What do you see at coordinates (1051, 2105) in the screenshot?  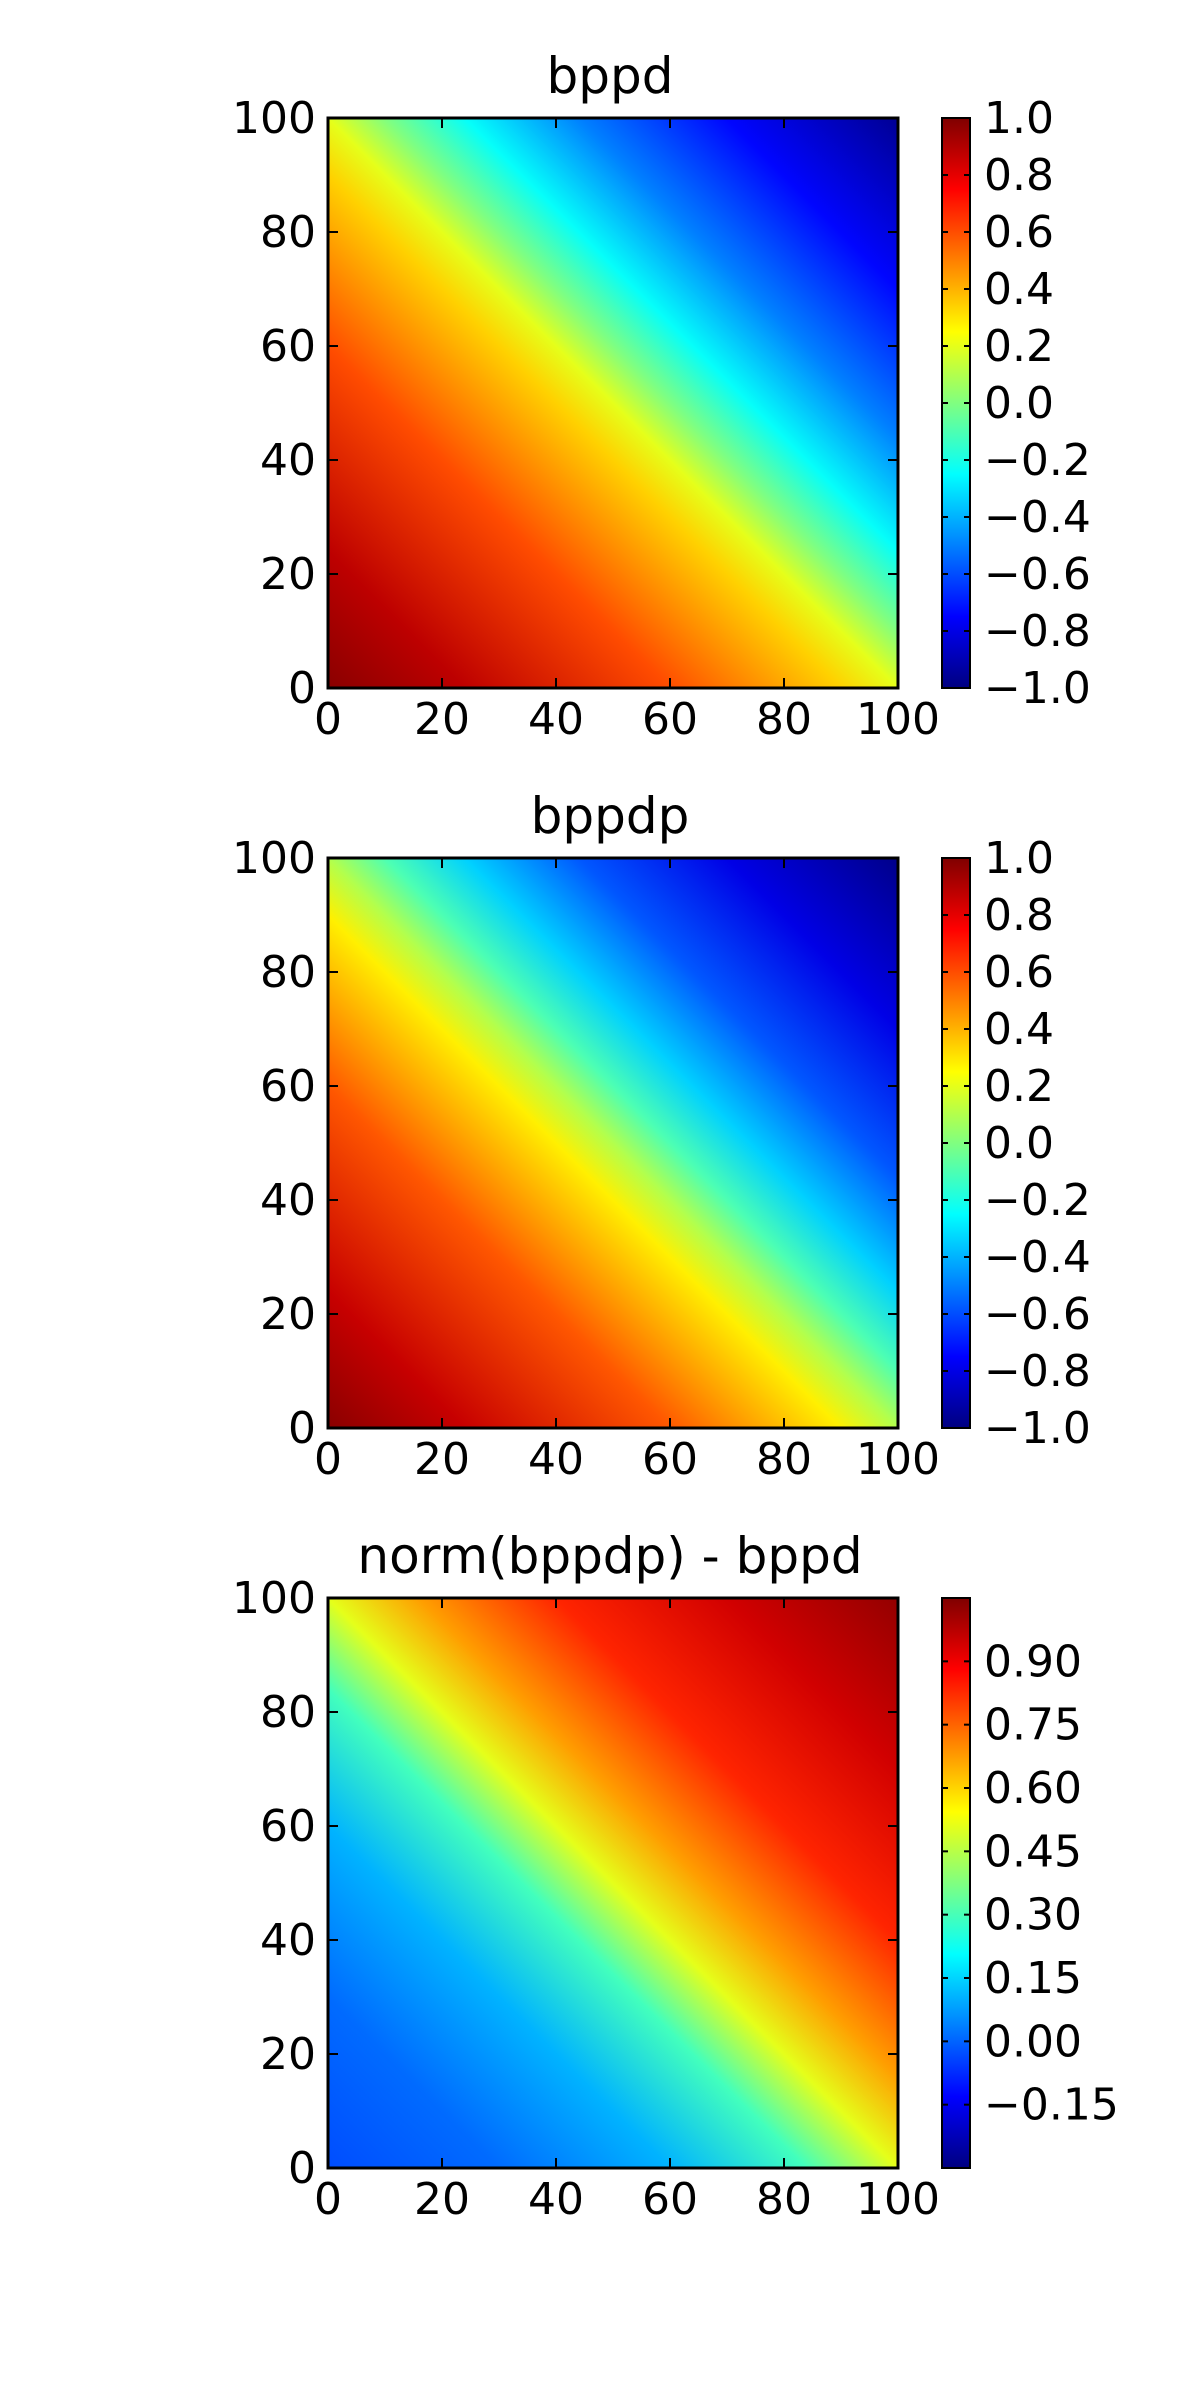 I see `colorbar-tick-label: −0.15` at bounding box center [1051, 2105].